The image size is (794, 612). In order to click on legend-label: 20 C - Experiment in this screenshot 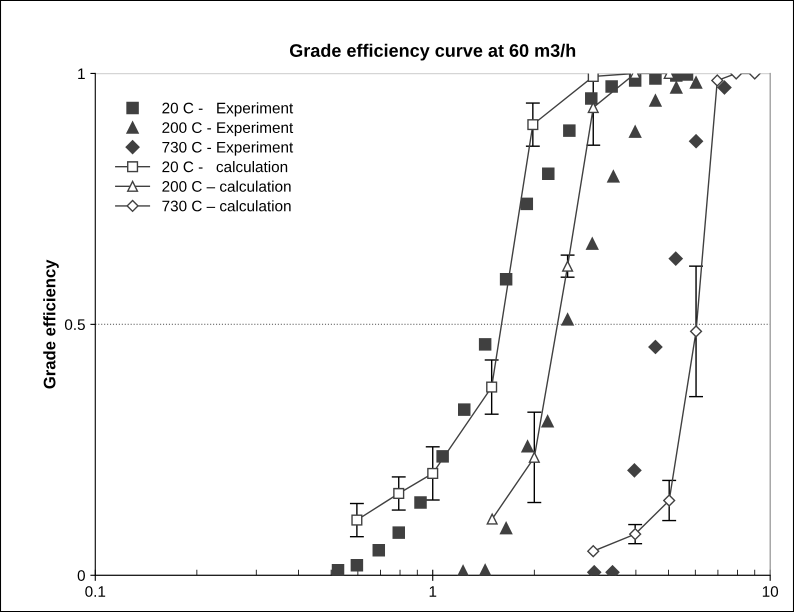, I will do `click(228, 109)`.